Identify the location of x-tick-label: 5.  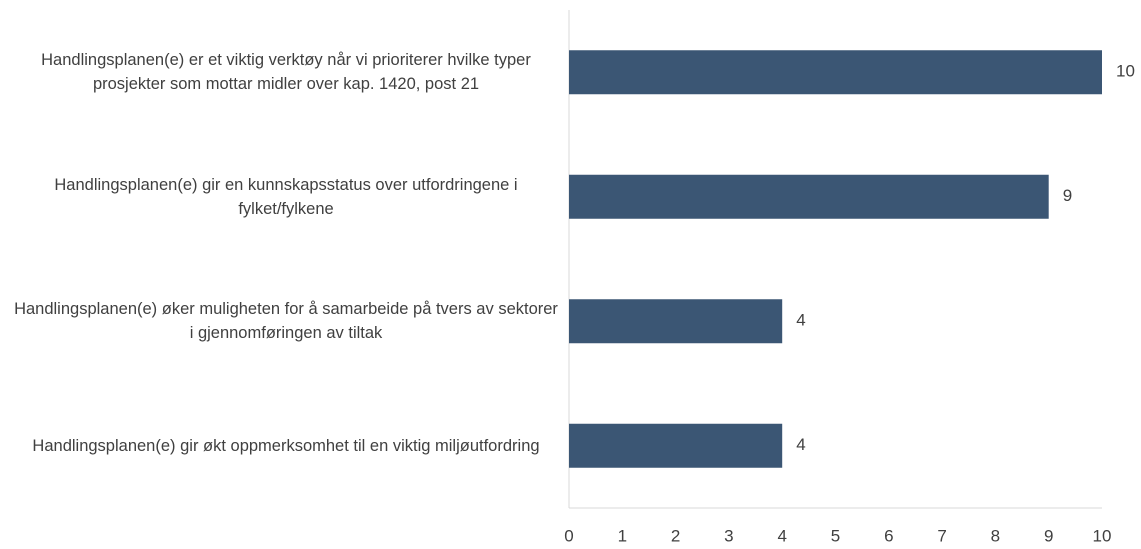
(835, 535).